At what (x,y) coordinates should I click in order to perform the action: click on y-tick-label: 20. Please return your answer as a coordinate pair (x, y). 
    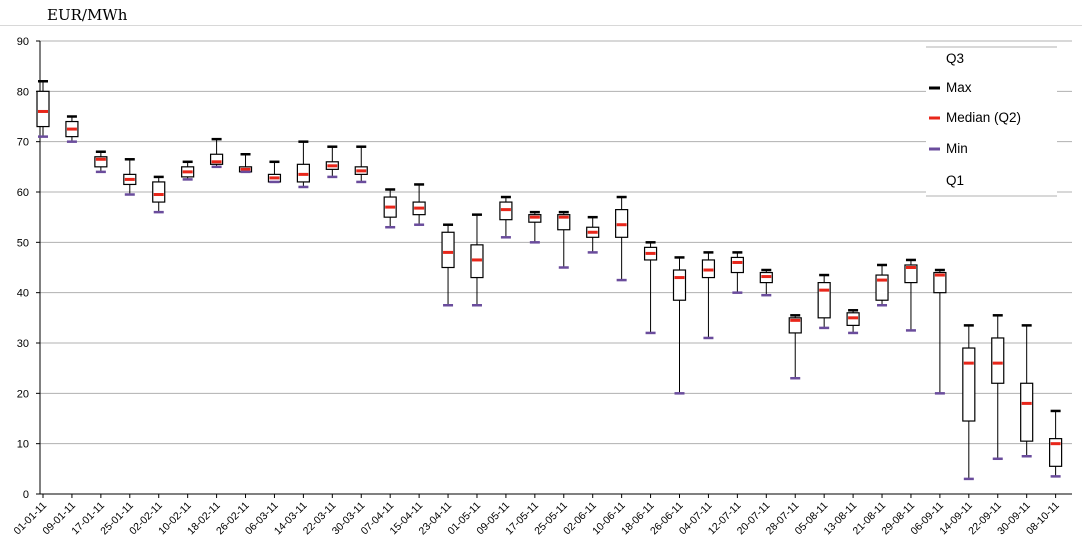
    Looking at the image, I should click on (23, 394).